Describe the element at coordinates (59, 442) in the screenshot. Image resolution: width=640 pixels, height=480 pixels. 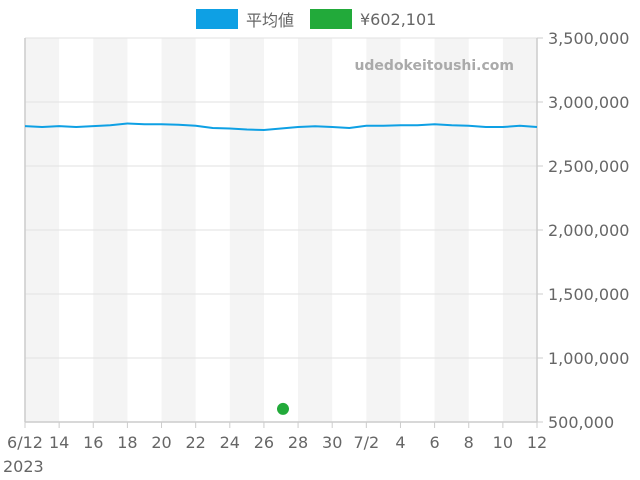
I see `x-tick-label: 14` at that location.